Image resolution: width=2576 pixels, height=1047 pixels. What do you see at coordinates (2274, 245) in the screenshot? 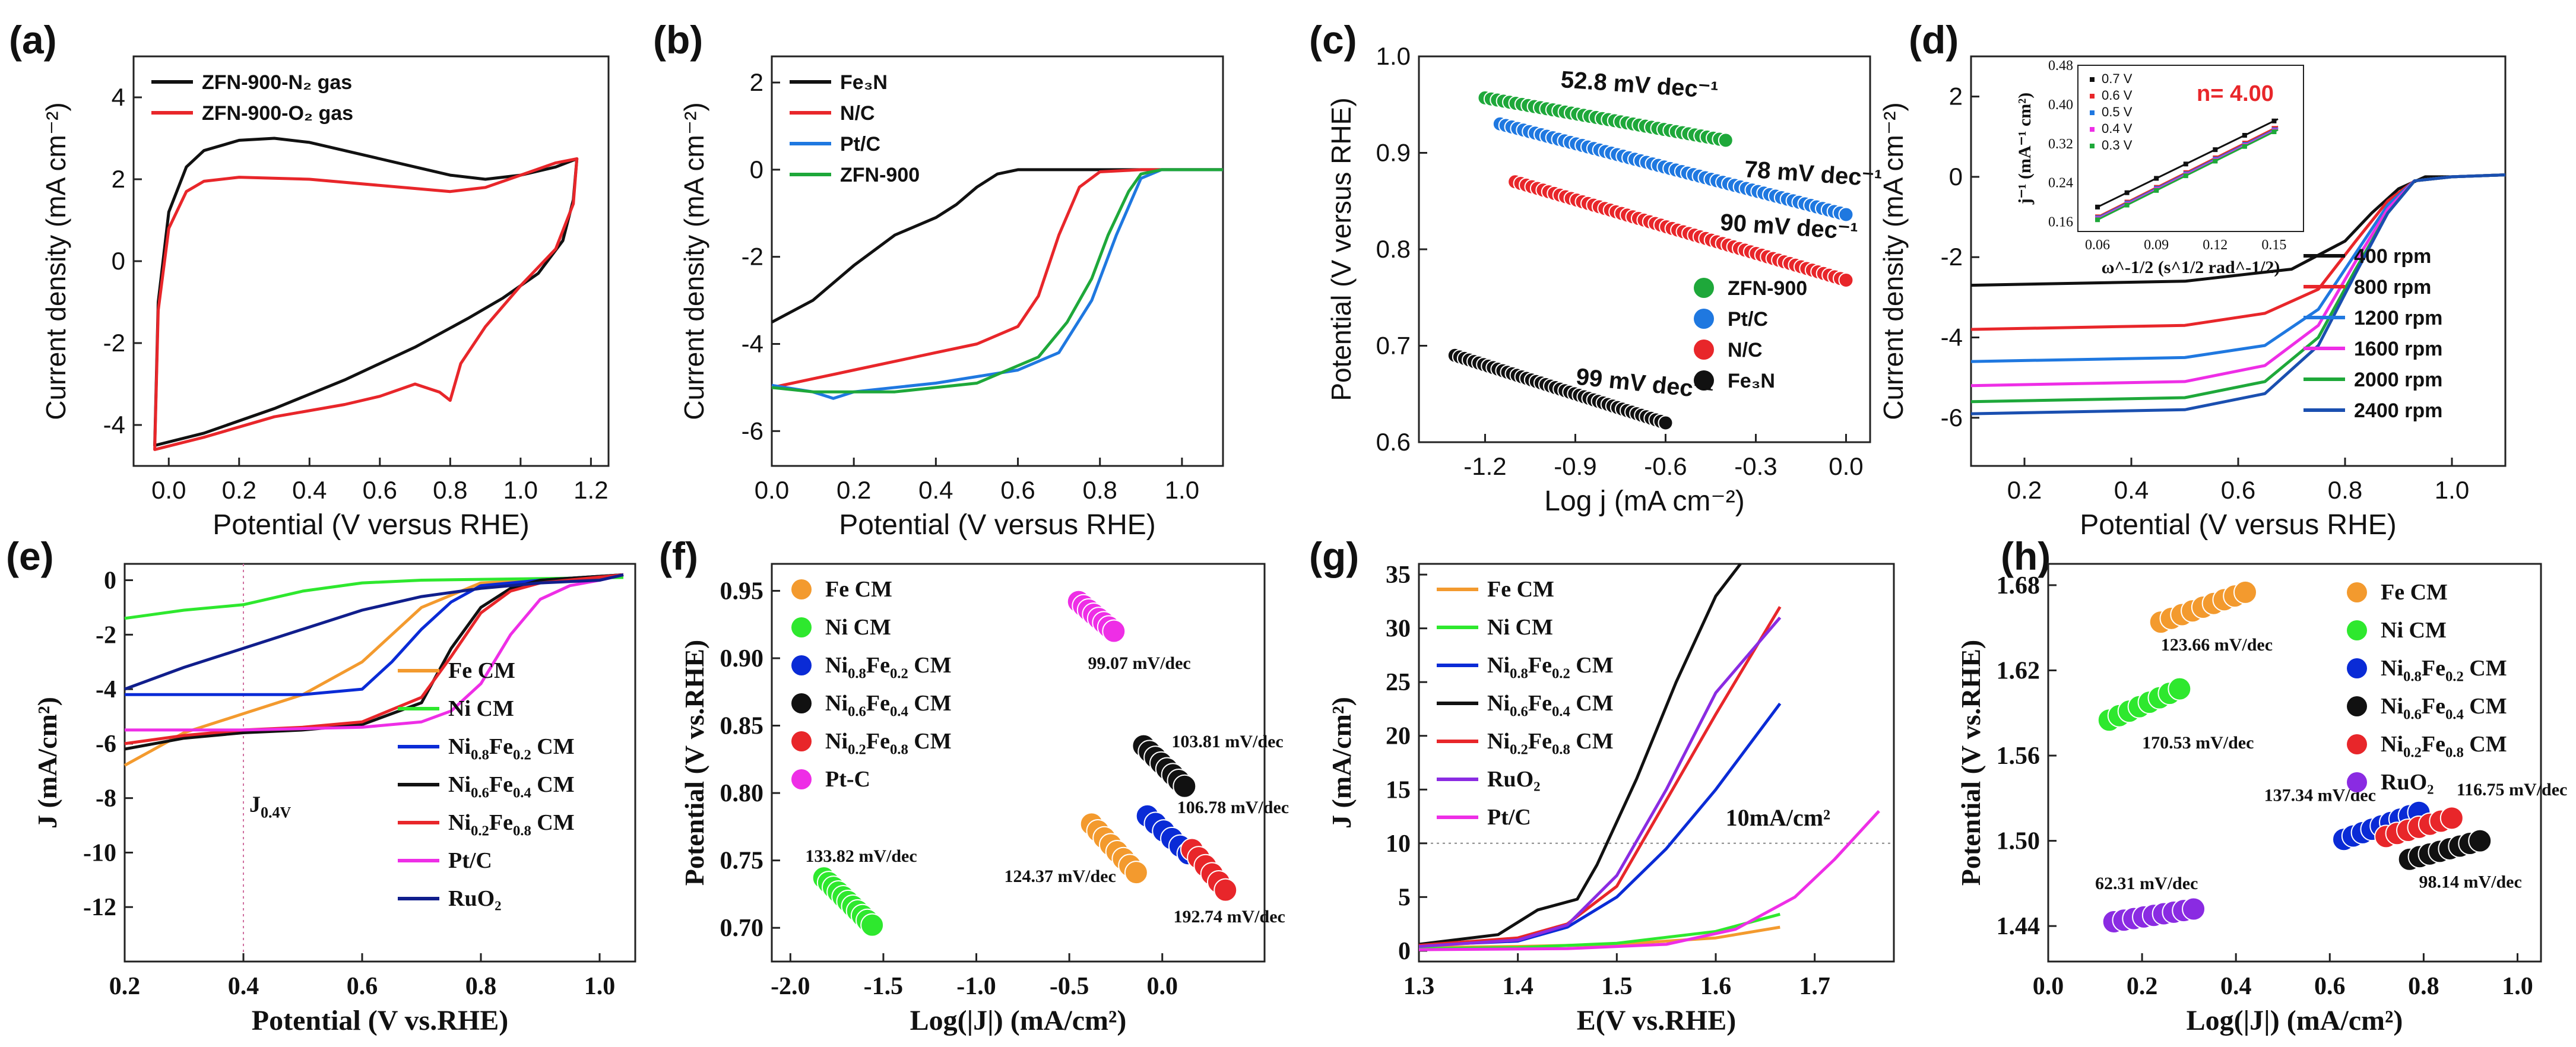
I see `inset-x-tick-label: 0.15` at bounding box center [2274, 245].